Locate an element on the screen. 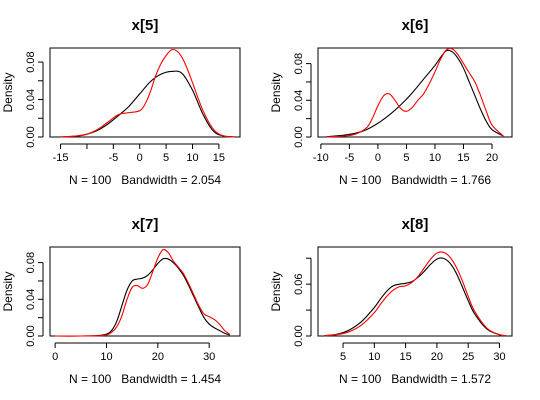  x-tick-label: 25 is located at coordinates (468, 357).